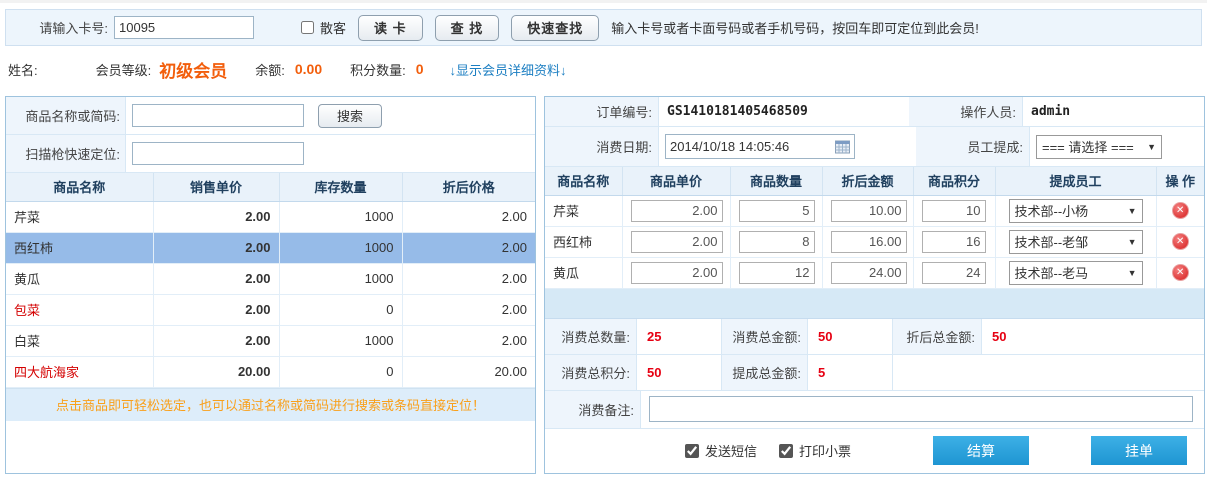  What do you see at coordinates (184, 27) in the screenshot?
I see `card-number-input` at bounding box center [184, 27].